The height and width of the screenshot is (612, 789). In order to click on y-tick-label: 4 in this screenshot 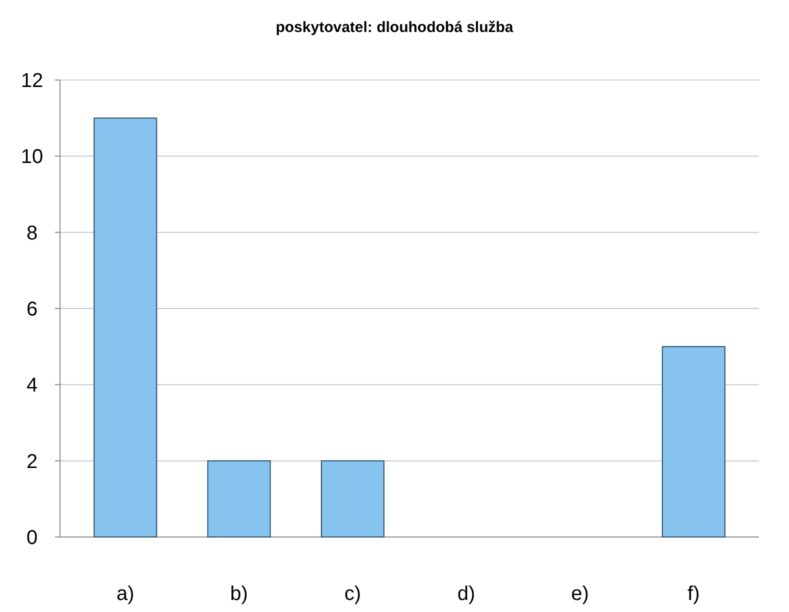, I will do `click(32, 385)`.